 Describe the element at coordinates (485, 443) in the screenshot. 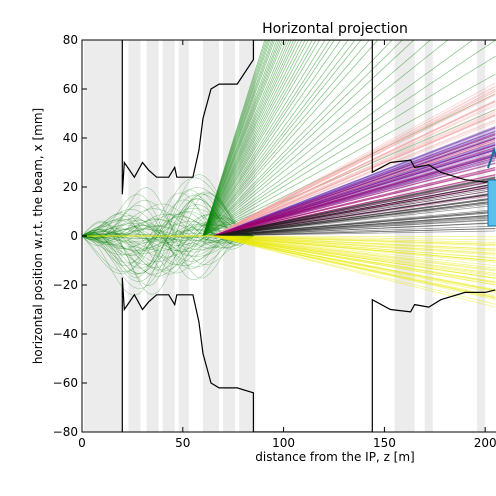

I see `x-tick-label: 200` at that location.